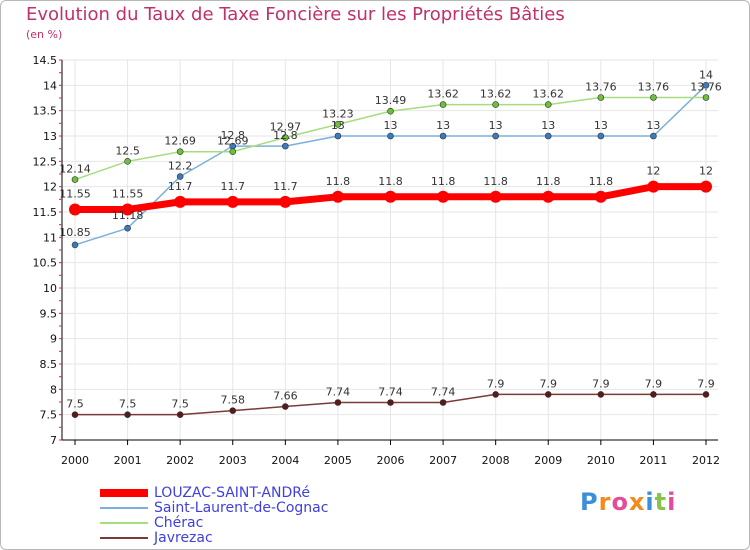  I want to click on x-tick-label: 2009, so click(548, 460).